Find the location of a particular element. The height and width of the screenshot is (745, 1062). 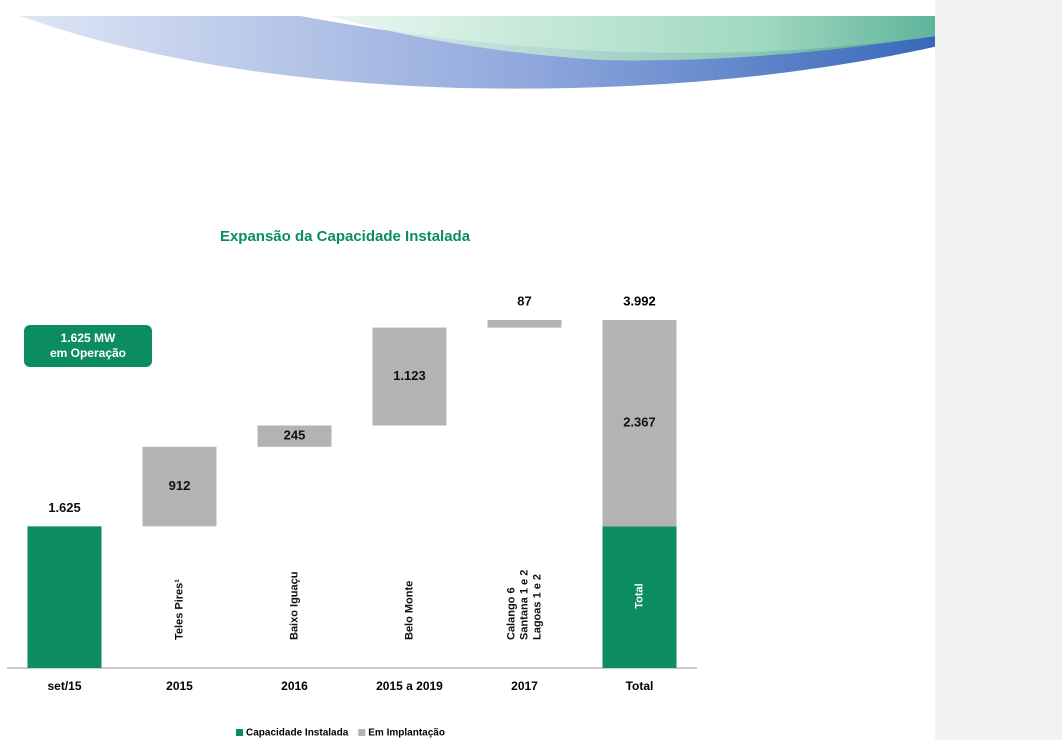

bar-label: Total is located at coordinates (639, 595).